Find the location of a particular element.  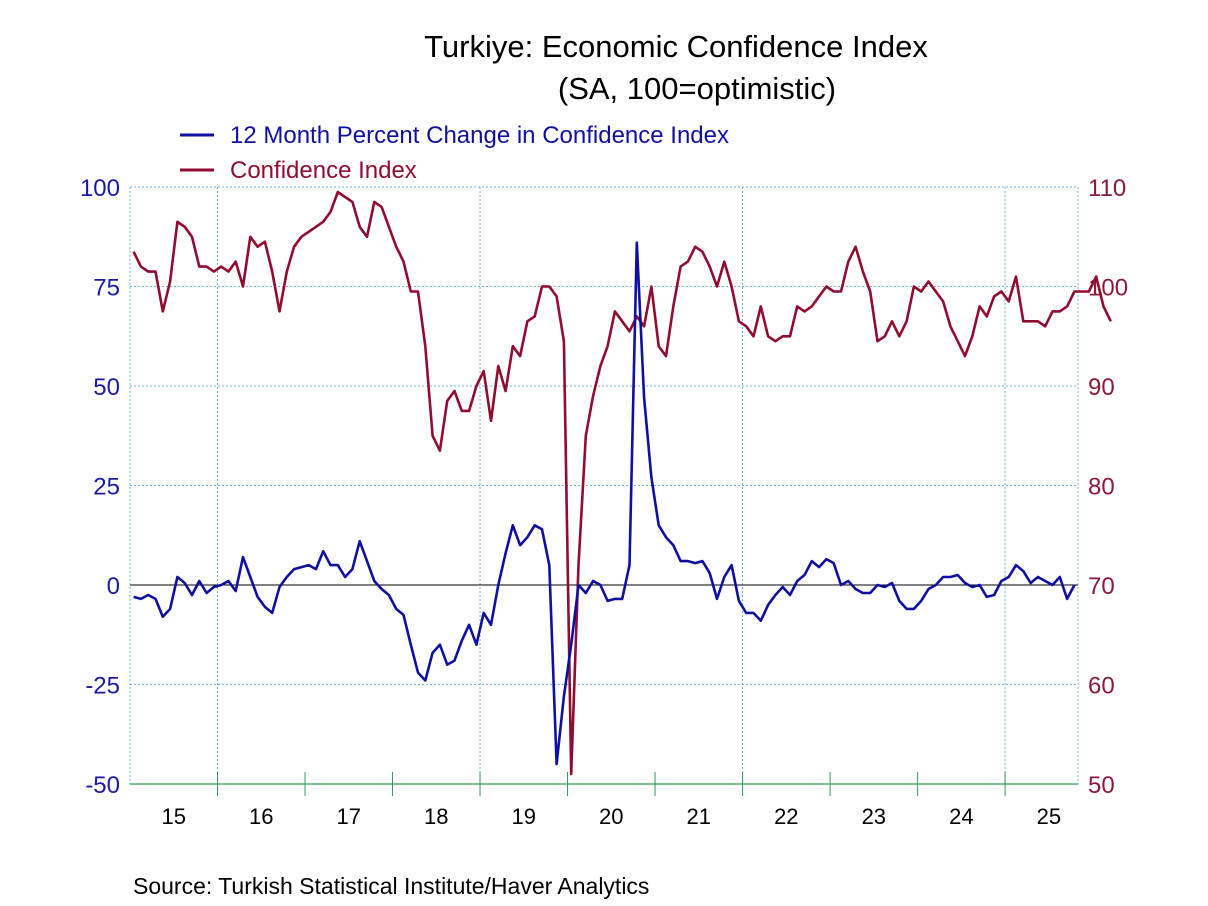

y-left-tick-label: 75 is located at coordinates (106, 288).